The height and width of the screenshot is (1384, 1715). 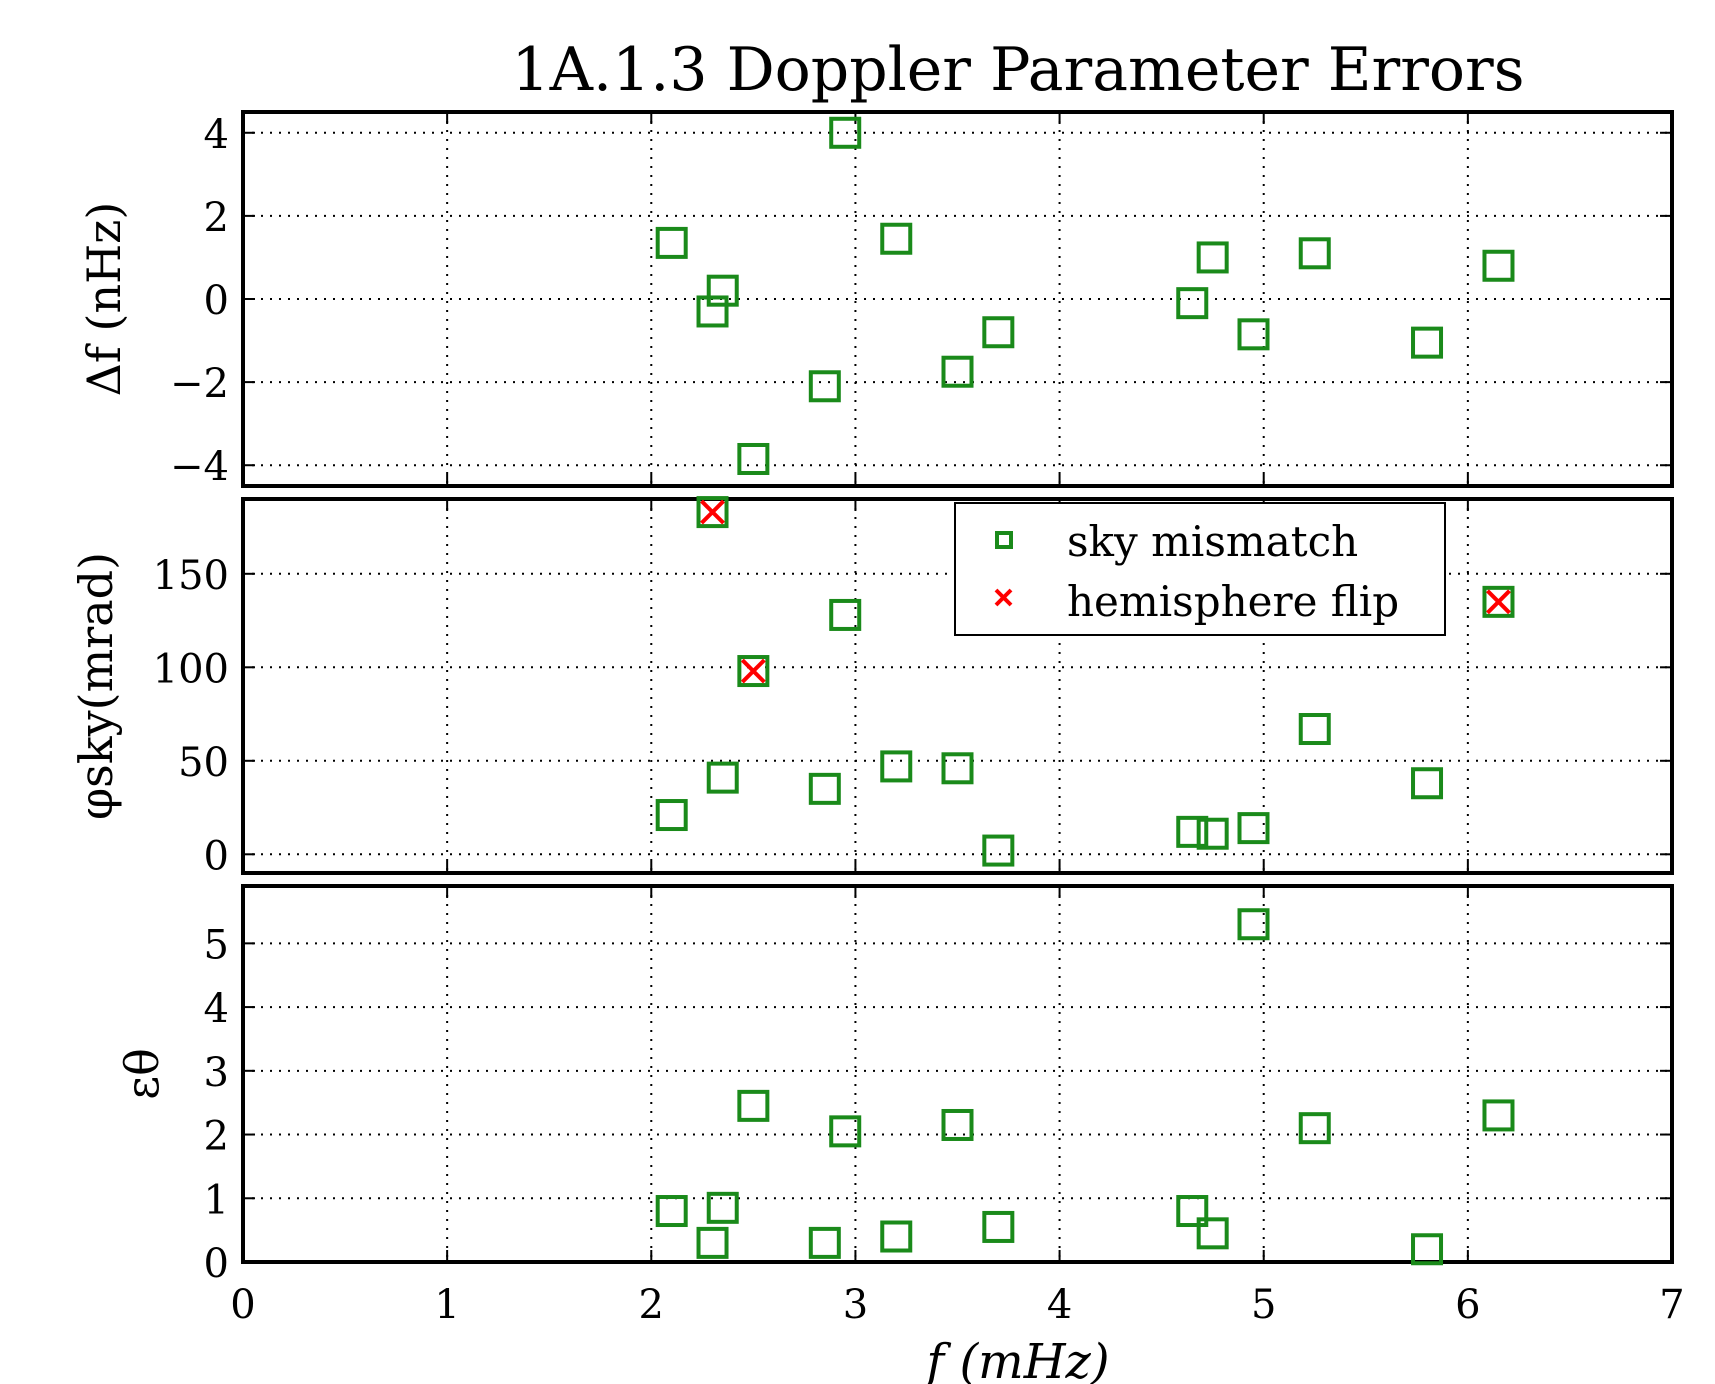 I want to click on x-tick-label: 1, so click(x=446, y=1305).